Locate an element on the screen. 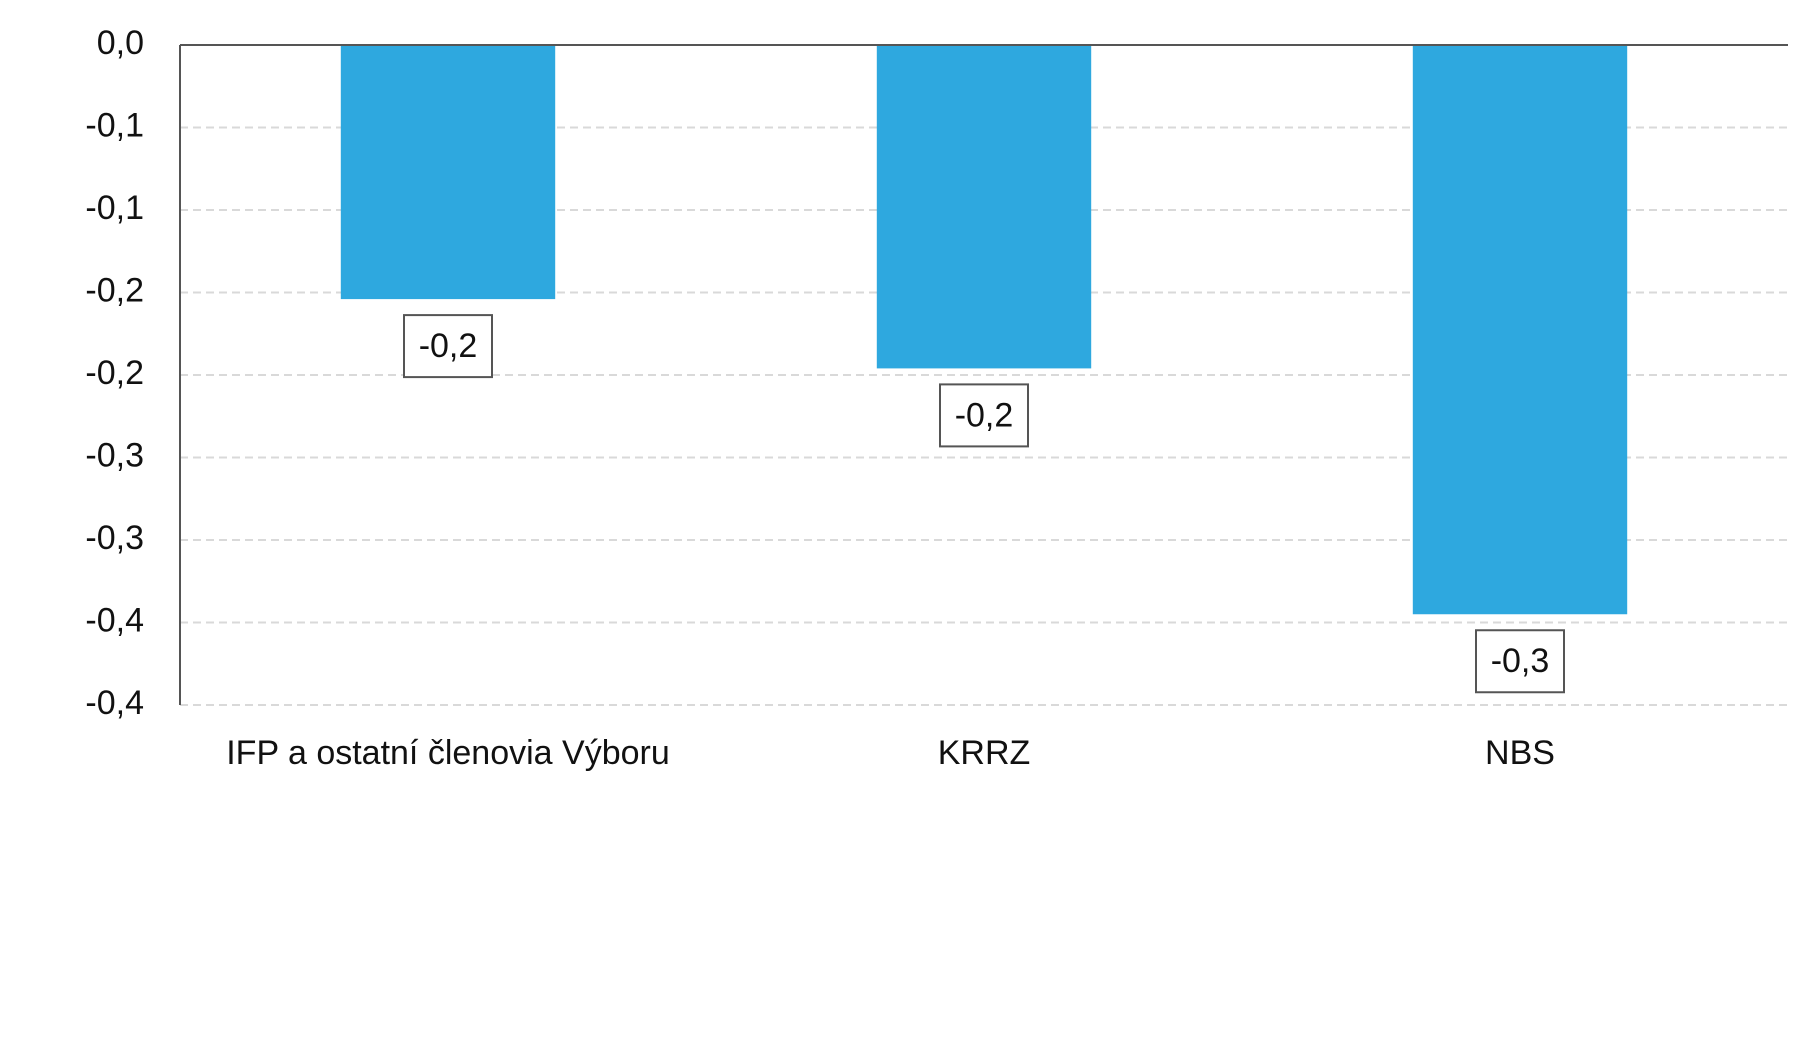  value-label: -0,3 is located at coordinates (1520, 661).